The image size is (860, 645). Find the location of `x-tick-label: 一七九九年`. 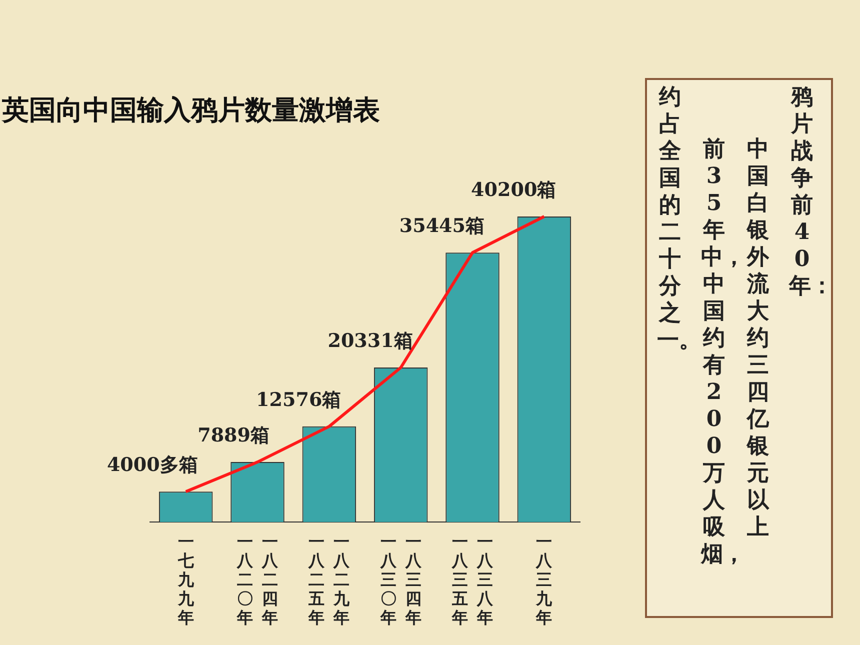

x-tick-label: 一七九九年 is located at coordinates (185, 579).